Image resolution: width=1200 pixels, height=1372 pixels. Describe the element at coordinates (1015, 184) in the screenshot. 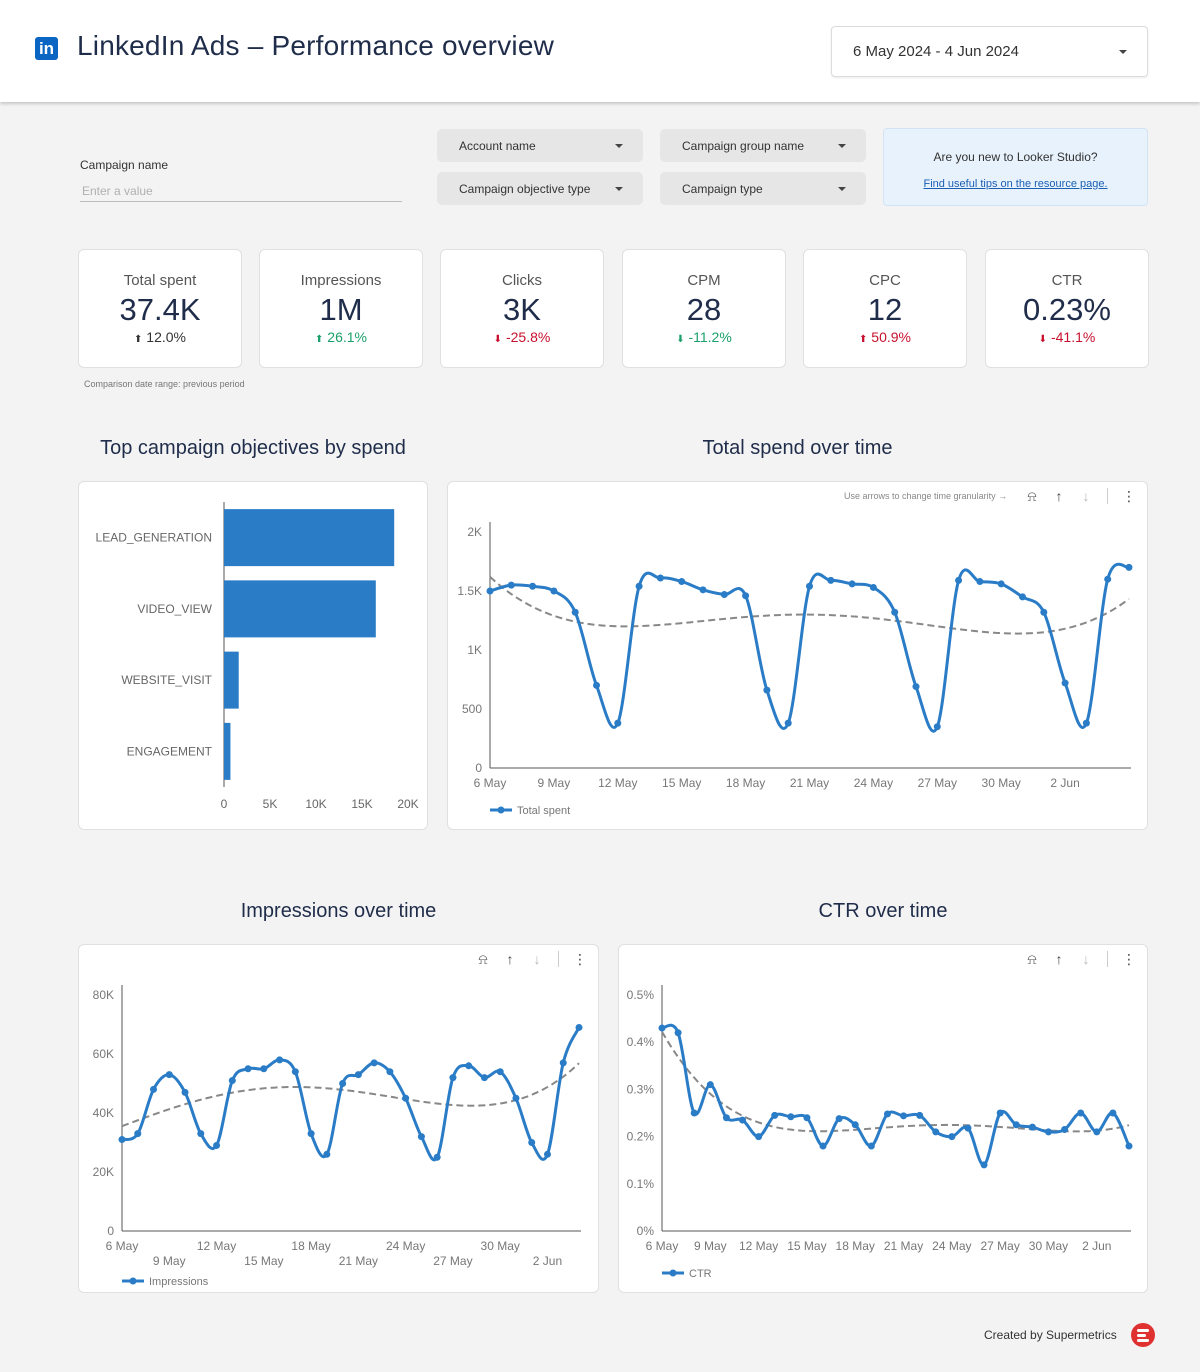

I see `tip-resource-link: Find useful tips on the resource page.` at that location.